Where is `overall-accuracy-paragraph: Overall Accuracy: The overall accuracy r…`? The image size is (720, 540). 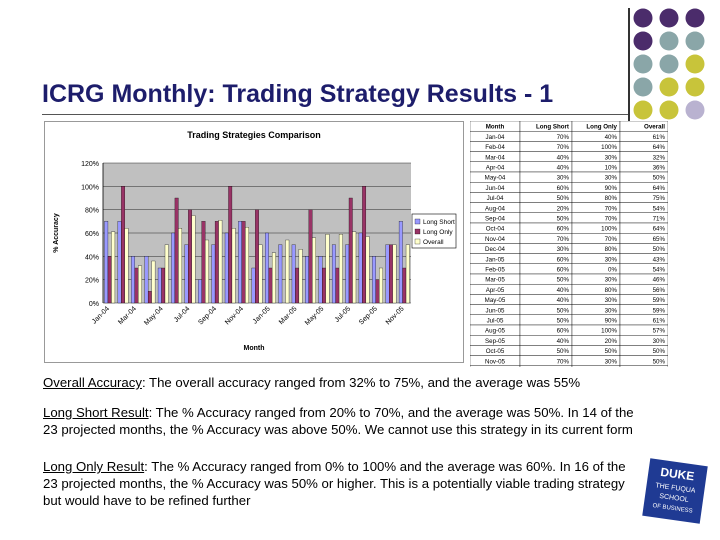 overall-accuracy-paragraph: Overall Accuracy: The overall accuracy r… is located at coordinates (340, 382).